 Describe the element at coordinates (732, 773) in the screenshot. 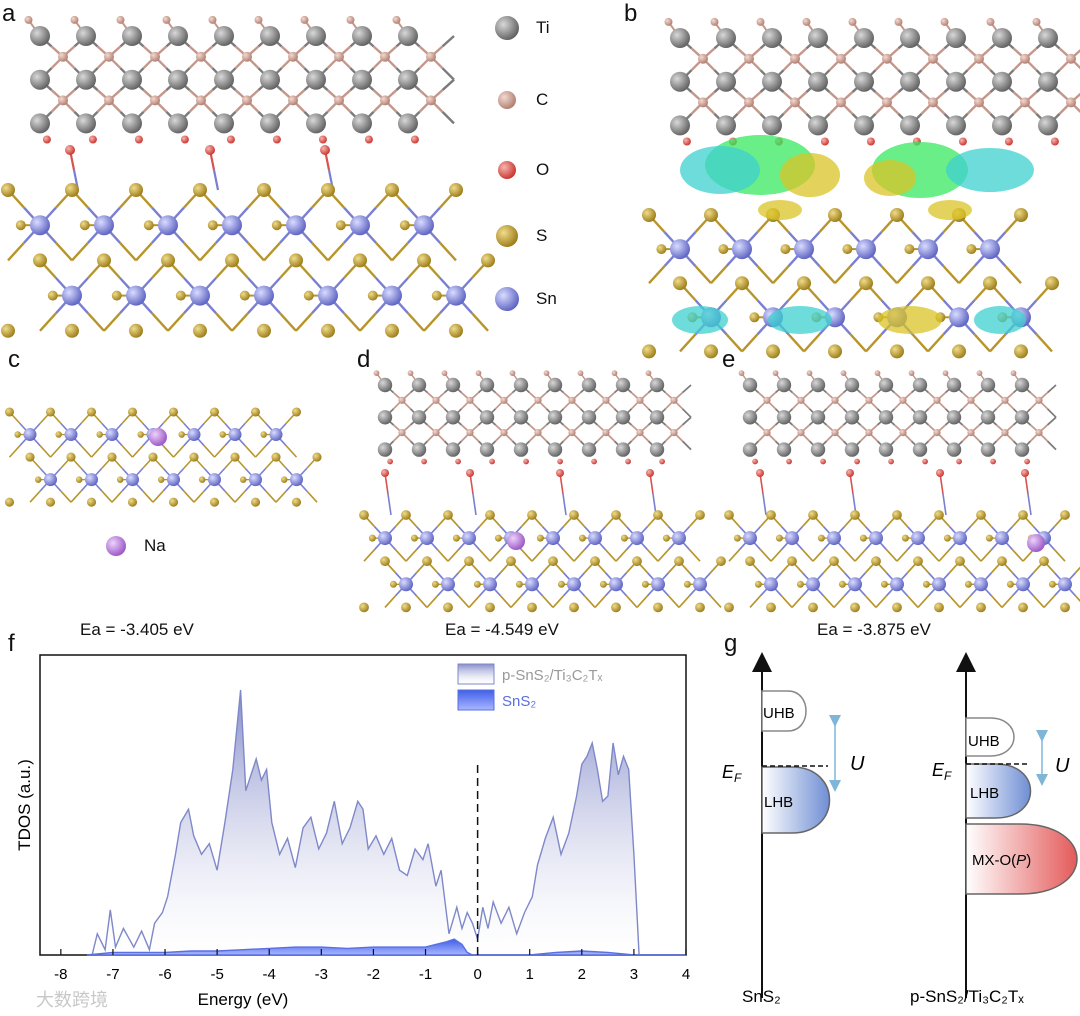

I see `left-ef-label: EF` at that location.